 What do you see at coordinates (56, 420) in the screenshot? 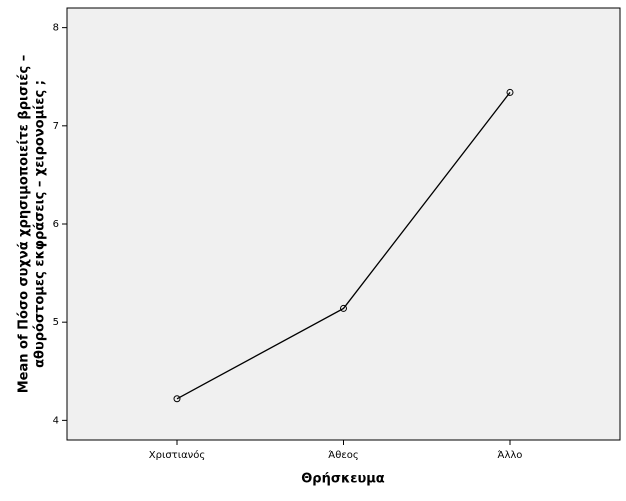
I see `y-tick-label: 4` at bounding box center [56, 420].